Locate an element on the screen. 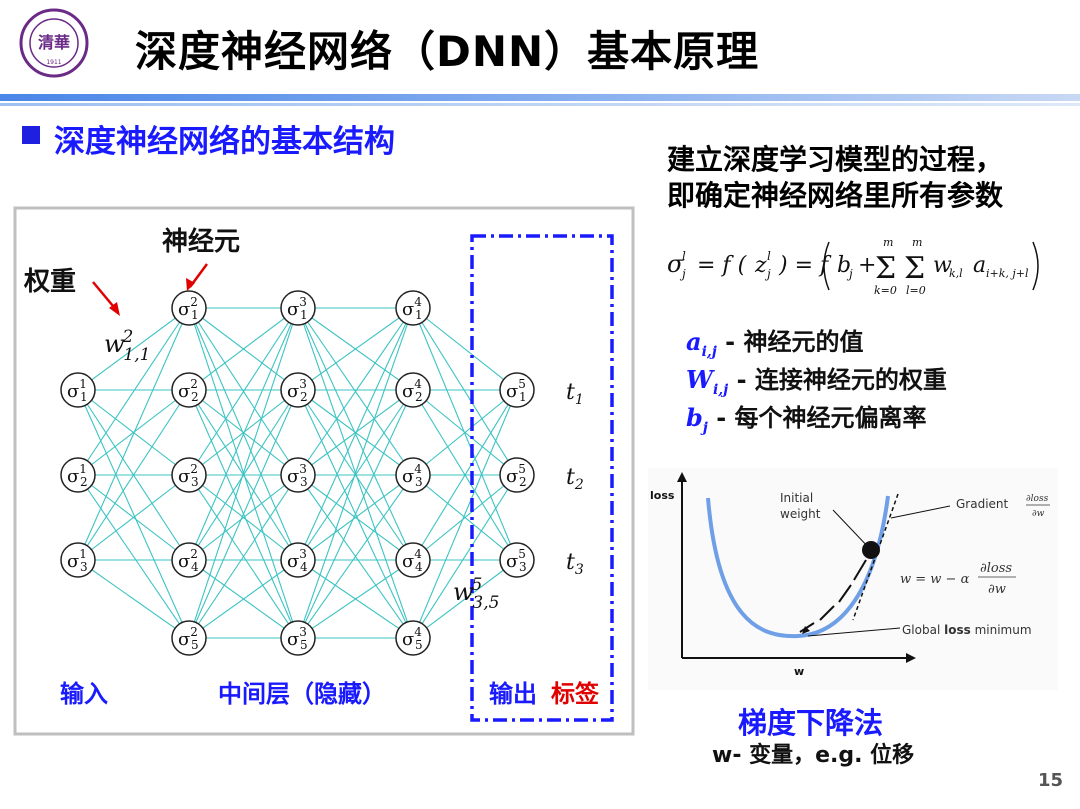  output-dashed-box is located at coordinates (542, 478).